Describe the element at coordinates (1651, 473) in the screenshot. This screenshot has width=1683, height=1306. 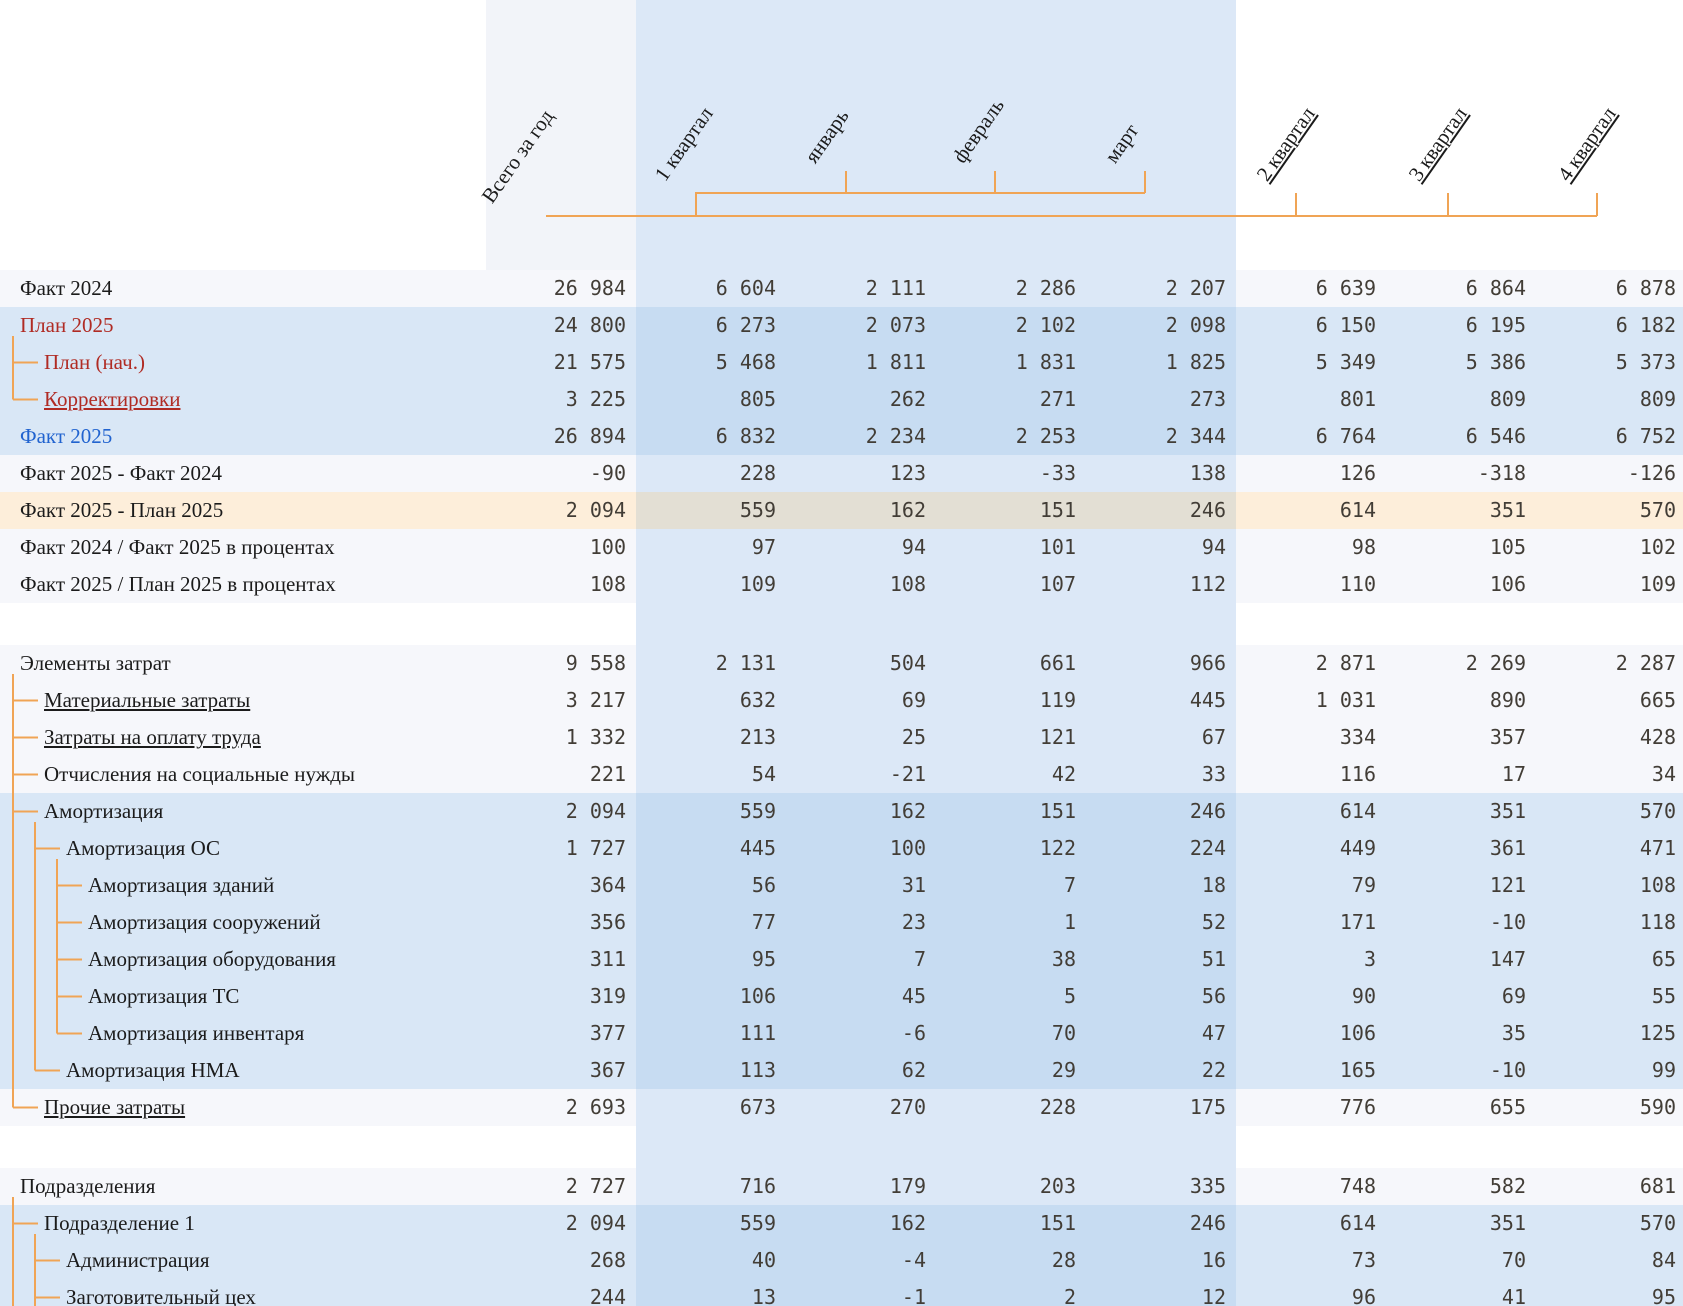
I see `value-cell: -126` at that location.